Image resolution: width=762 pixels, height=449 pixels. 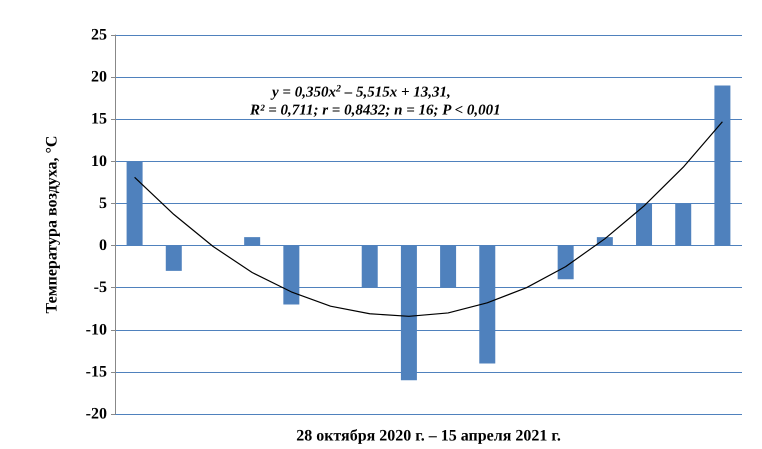 What do you see at coordinates (96, 329) in the screenshot?
I see `y-tick-label: -10` at bounding box center [96, 329].